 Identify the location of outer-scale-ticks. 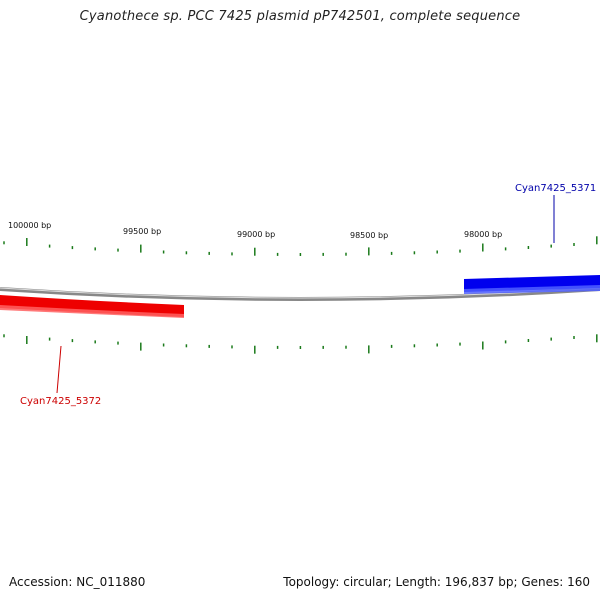
(300, 246).